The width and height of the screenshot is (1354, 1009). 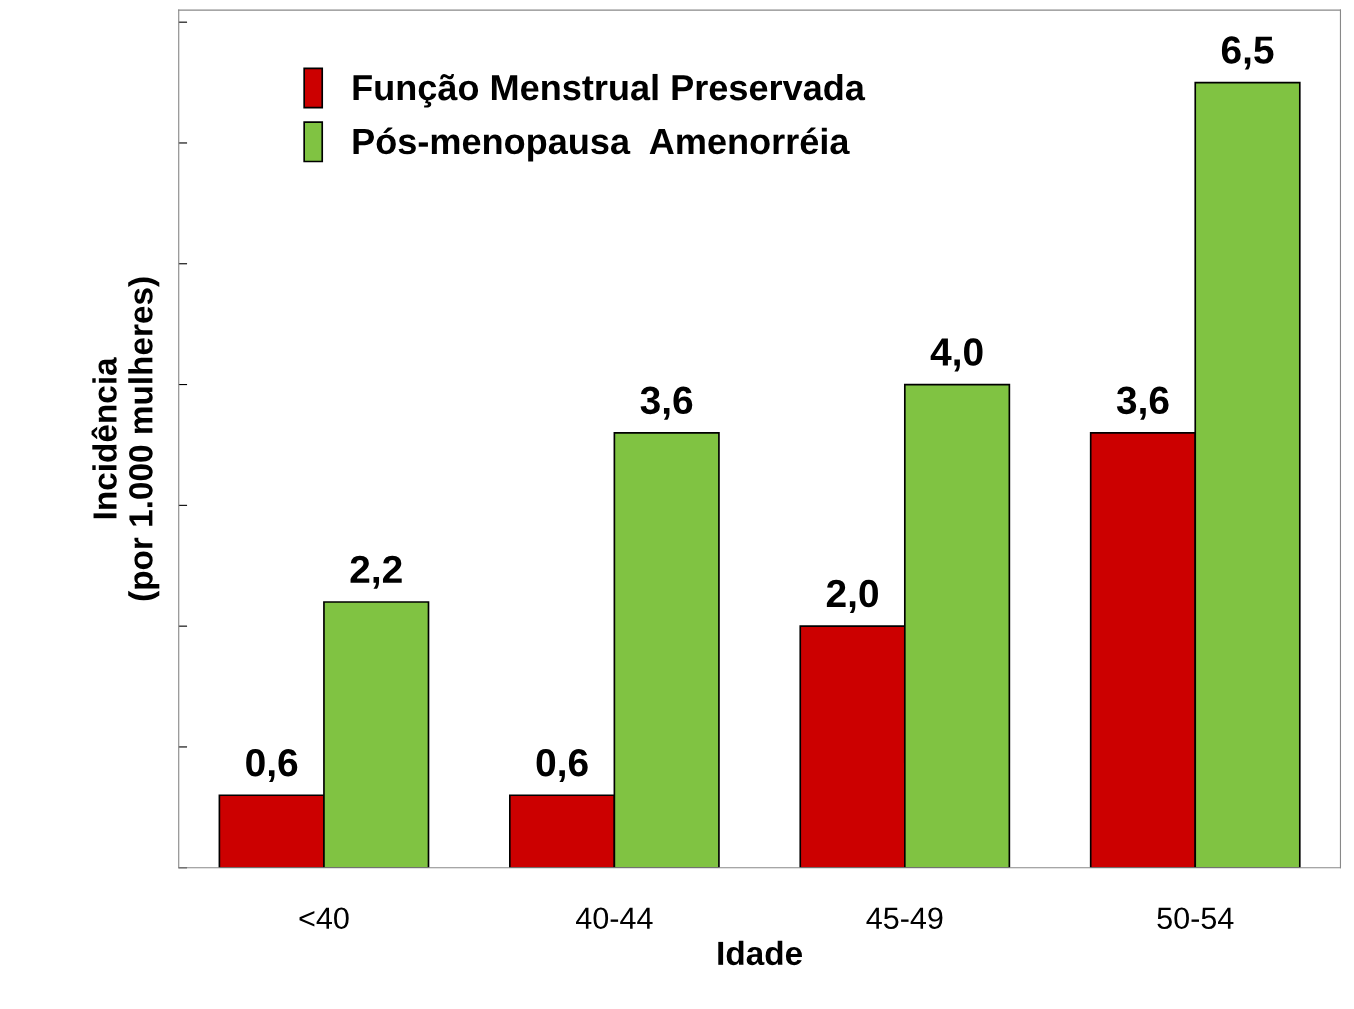 What do you see at coordinates (956, 355) in the screenshot?
I see `data-label: 4,0` at bounding box center [956, 355].